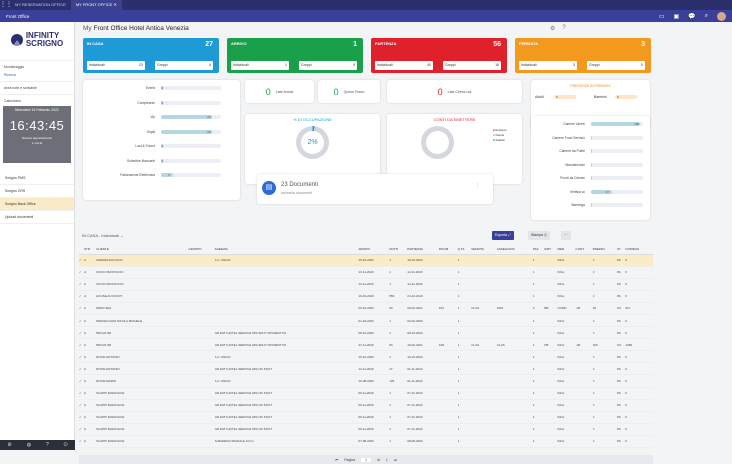 This screenshot has width=732, height=464. Describe the element at coordinates (374, 429) in the screenshot. I see `table-cell: 06-11-2020` at that location.